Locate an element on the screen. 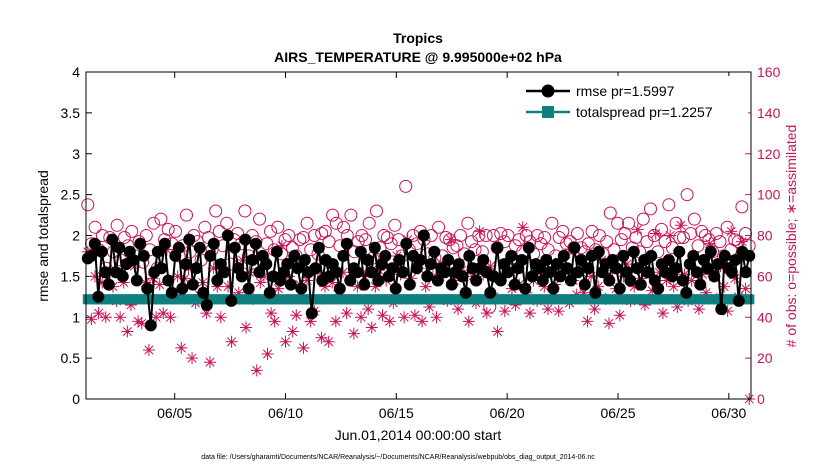 This screenshot has width=830, height=470. x-tick-label: 06/15 is located at coordinates (396, 413).